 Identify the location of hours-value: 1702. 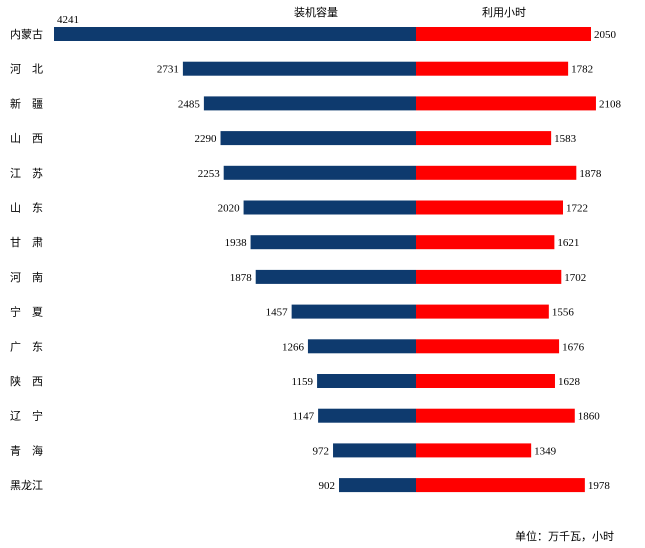
(575, 278).